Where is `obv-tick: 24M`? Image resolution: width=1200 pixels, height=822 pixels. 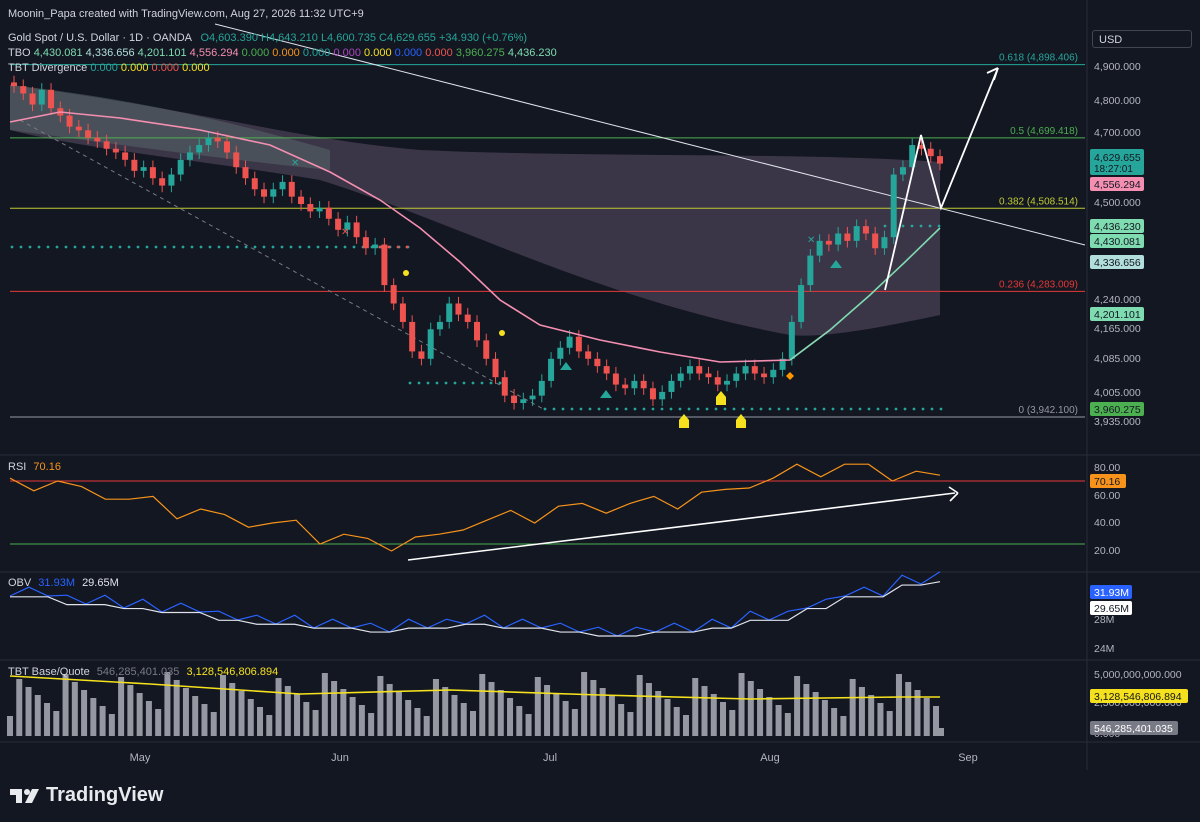 obv-tick: 24M is located at coordinates (1104, 649).